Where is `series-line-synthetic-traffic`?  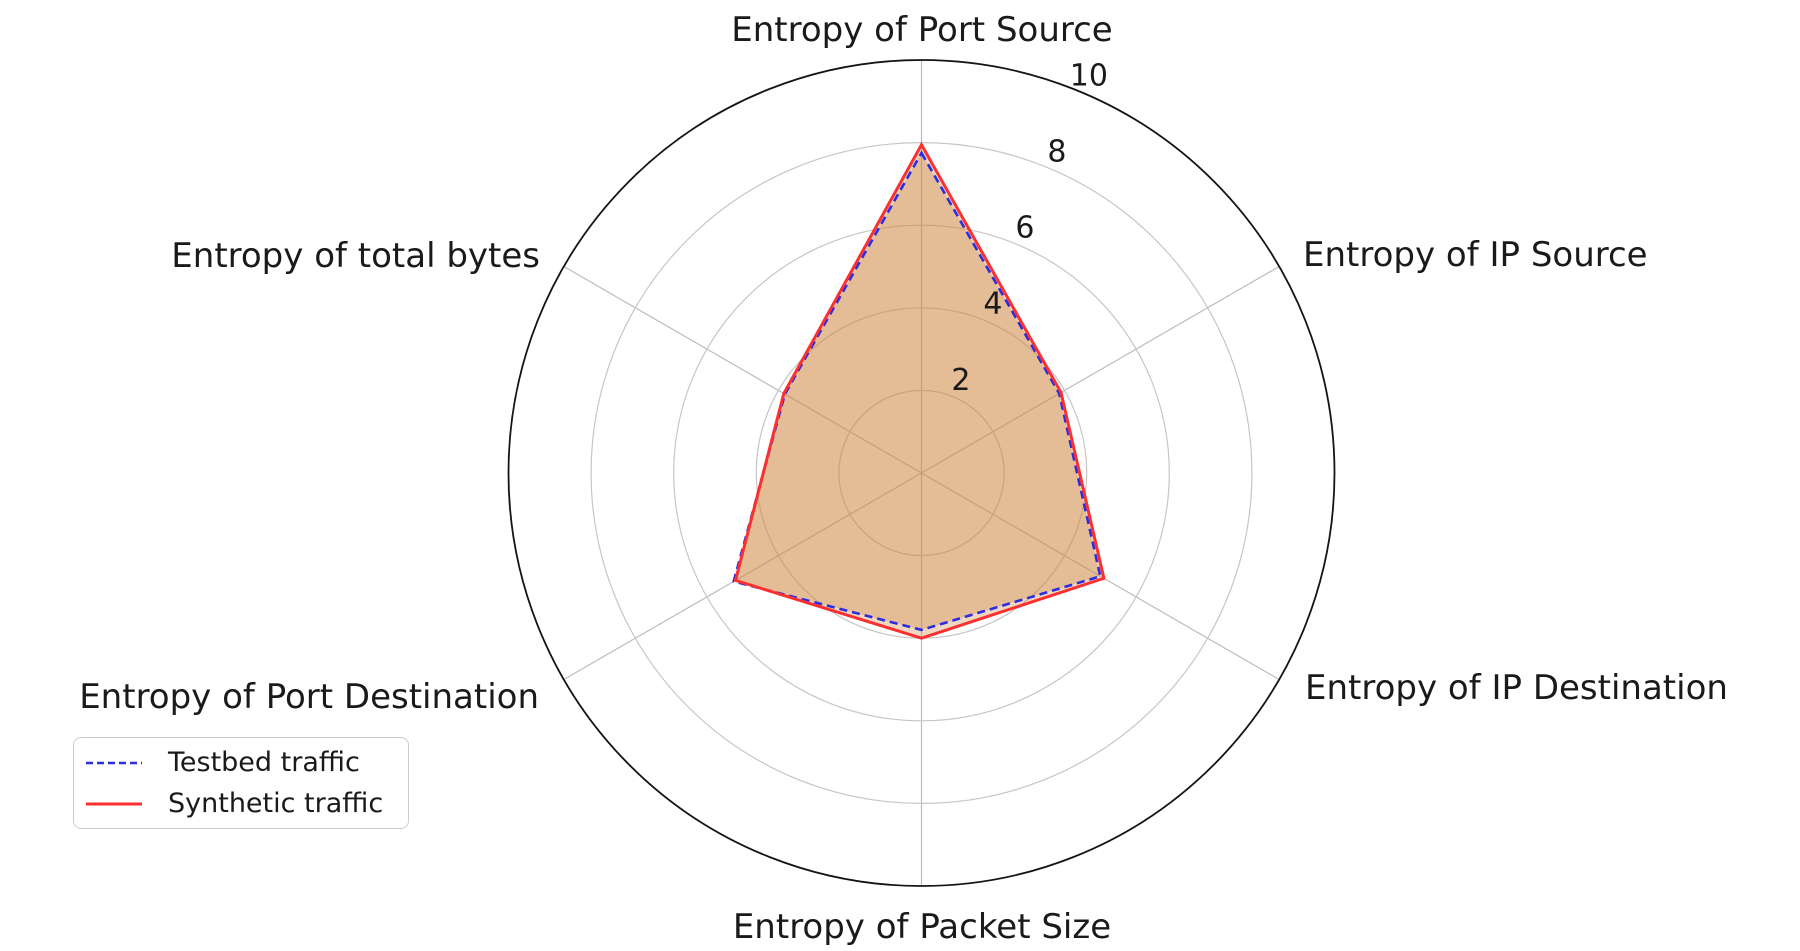
series-line-synthetic-traffic is located at coordinates (919, 390).